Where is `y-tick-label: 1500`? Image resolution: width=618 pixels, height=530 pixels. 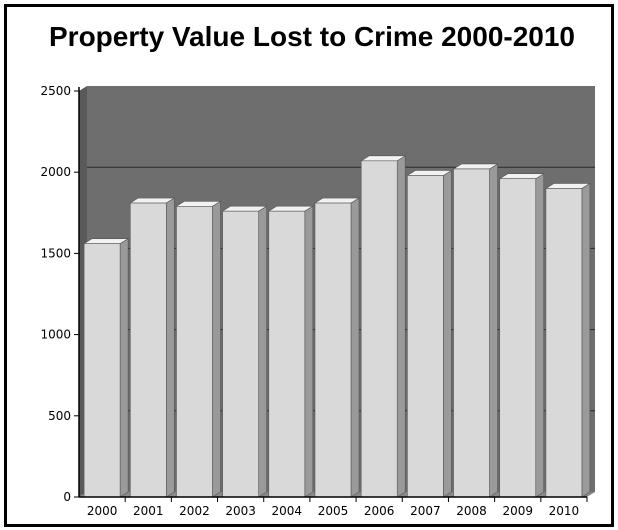 y-tick-label: 1500 is located at coordinates (55, 253).